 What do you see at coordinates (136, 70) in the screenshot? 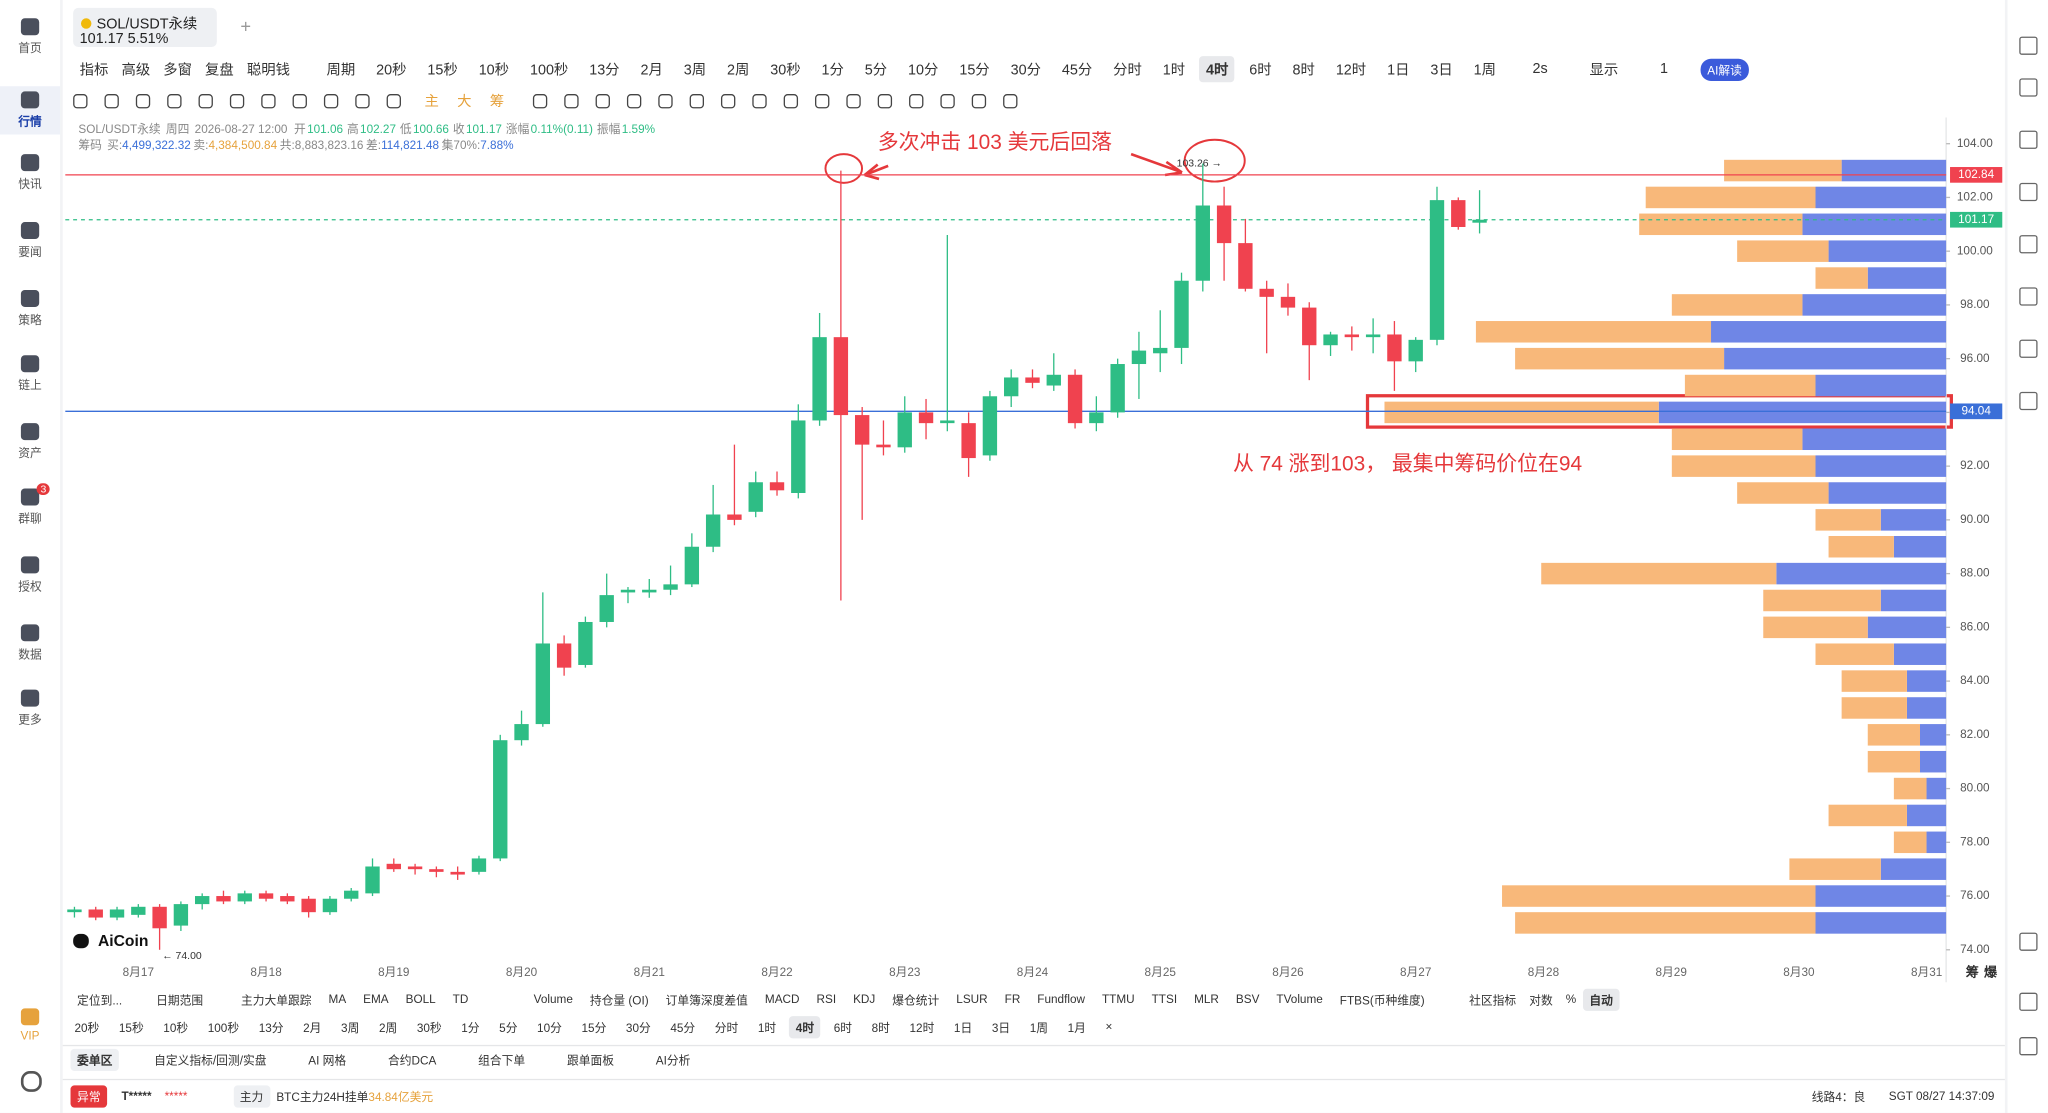
I see `toolbar-button: 高级` at bounding box center [136, 70].